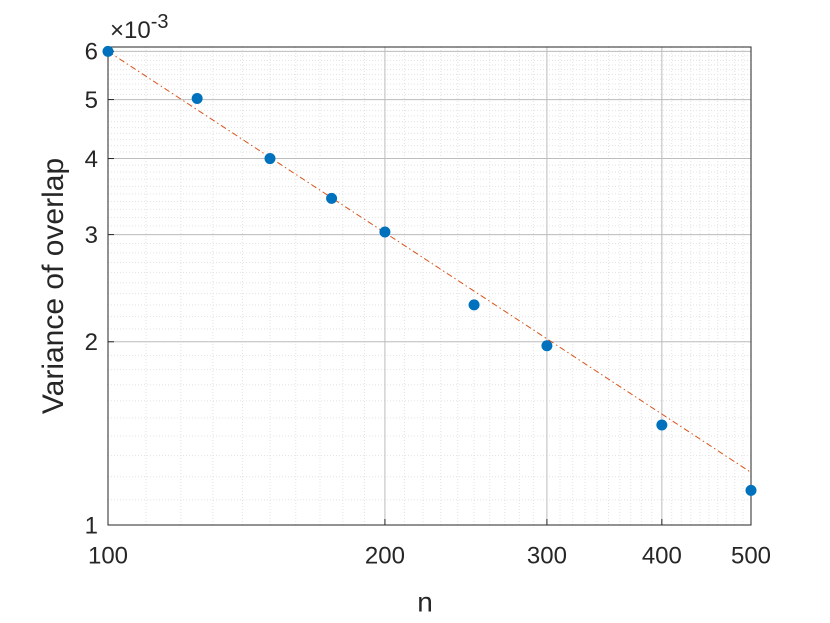 Image resolution: width=830 pixels, height=623 pixels. Describe the element at coordinates (547, 555) in the screenshot. I see `x-tick-label: 300` at that location.